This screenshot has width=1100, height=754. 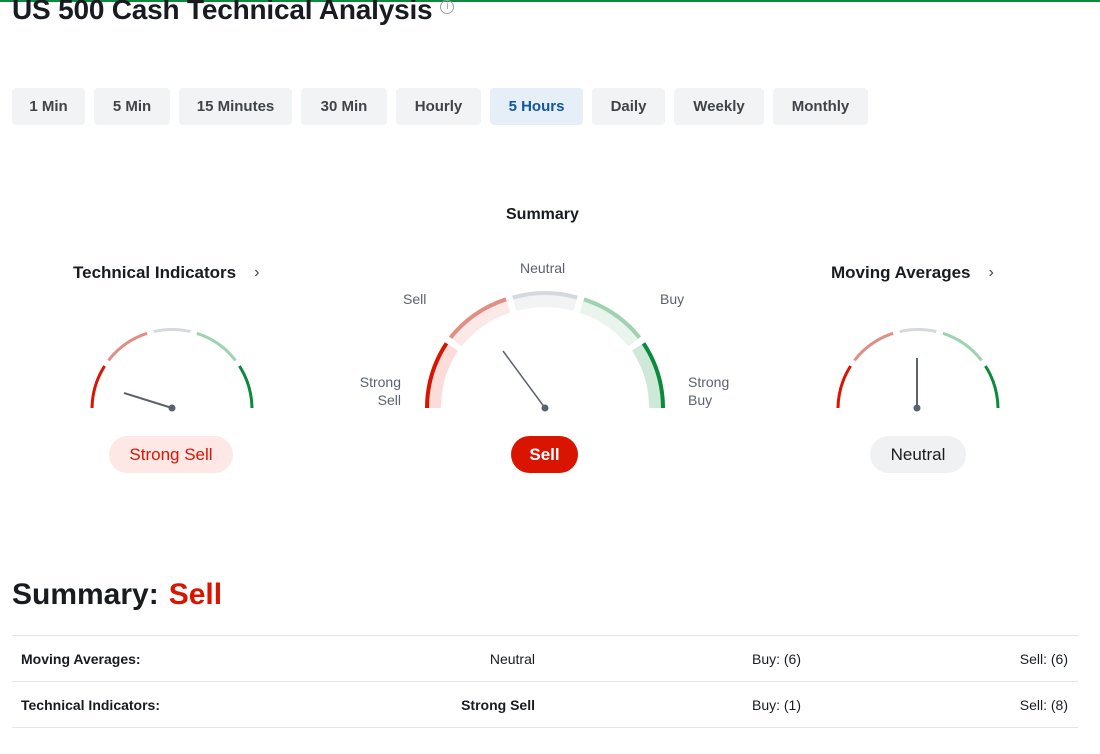 I want to click on moving-averages-gauge, so click(x=918, y=370).